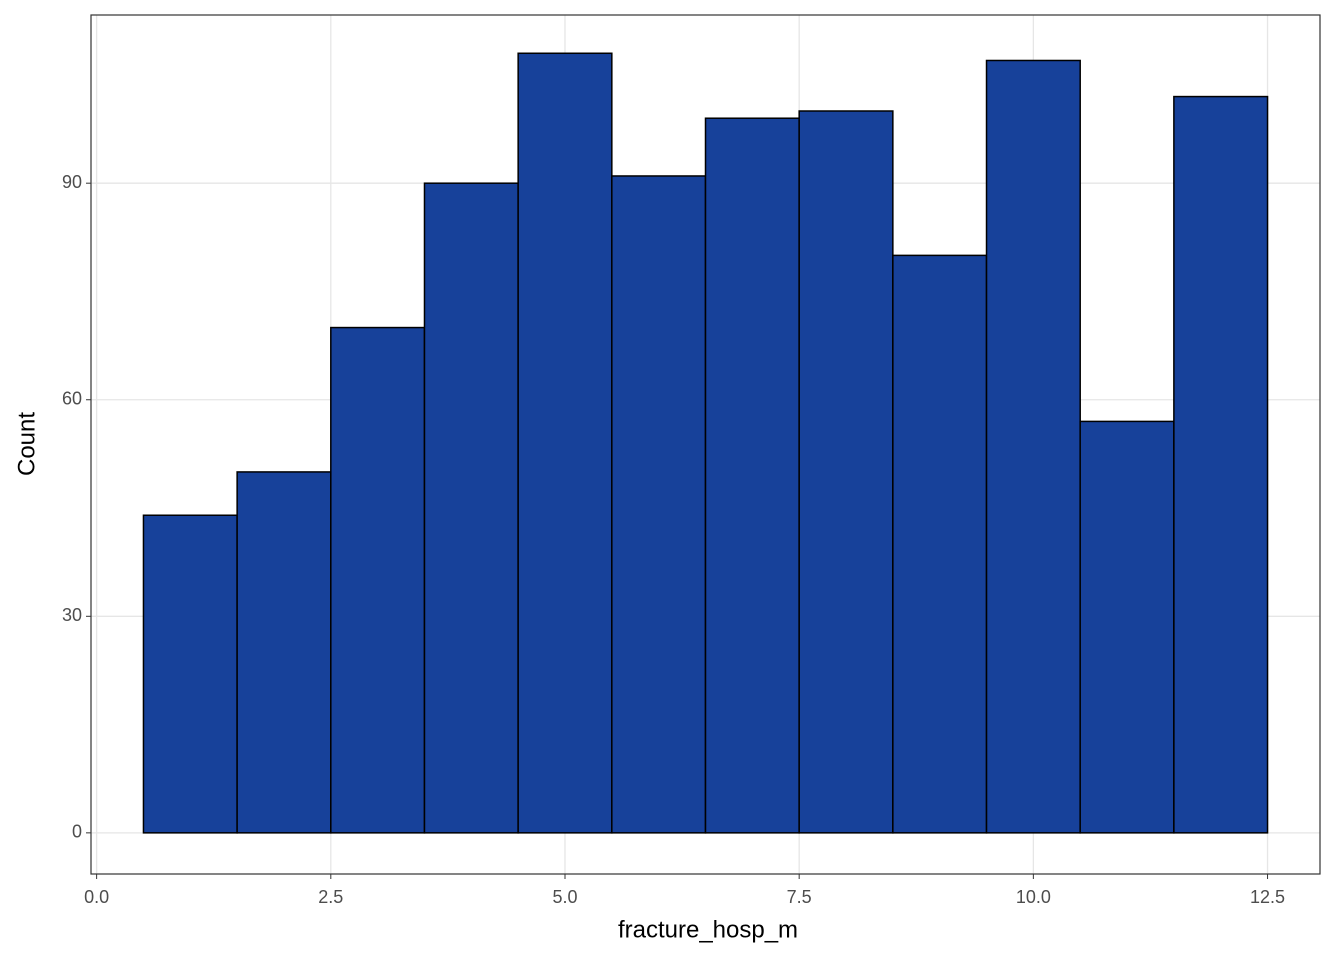  Describe the element at coordinates (330, 897) in the screenshot. I see `x-tick-label: 2.5` at that location.